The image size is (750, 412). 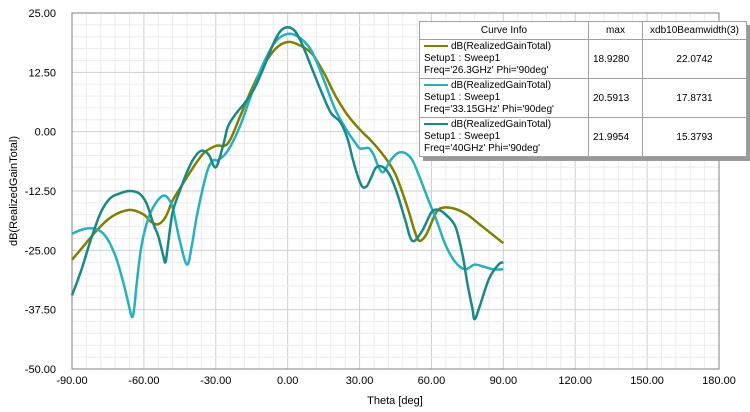 I want to click on y-axis-label: dB(RealizedGainTotal), so click(x=14, y=191).